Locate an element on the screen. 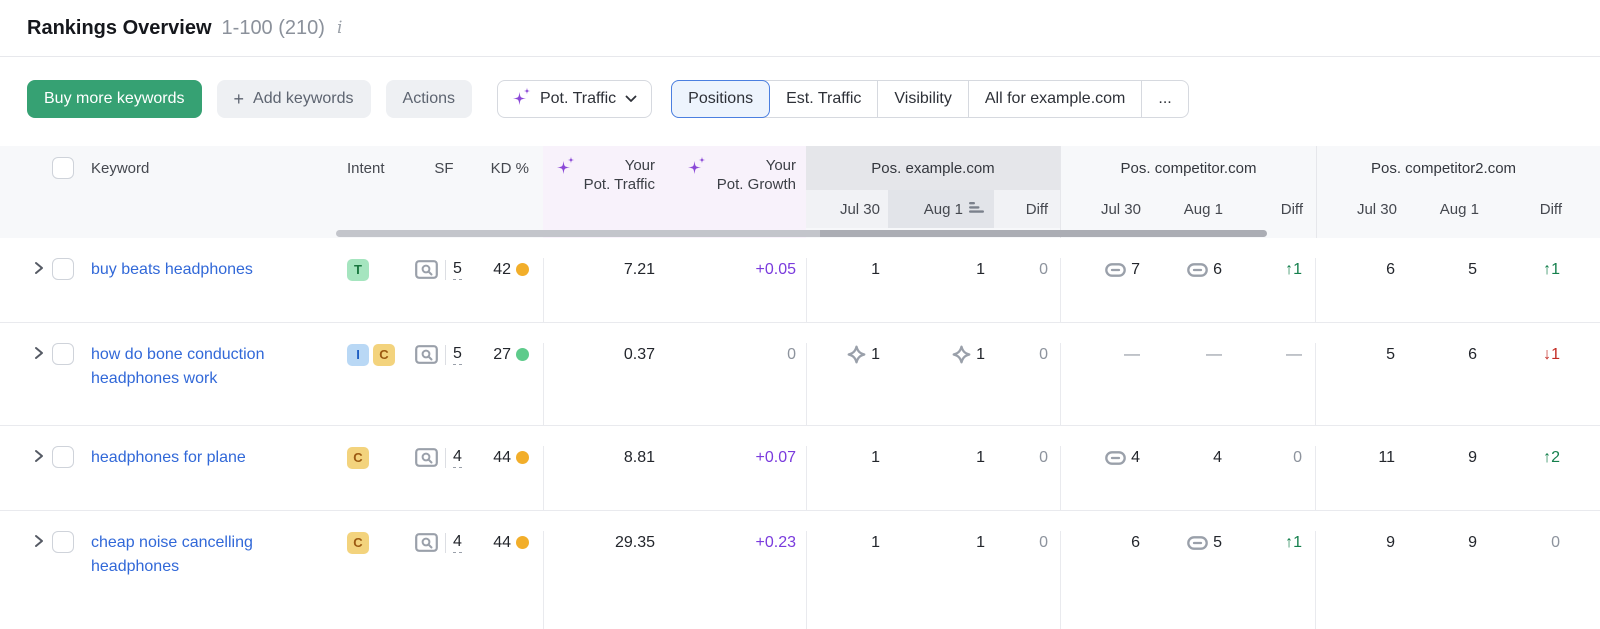 The height and width of the screenshot is (629, 1600). column-header-competitor2-aug1: Aug 1 is located at coordinates (1459, 209).